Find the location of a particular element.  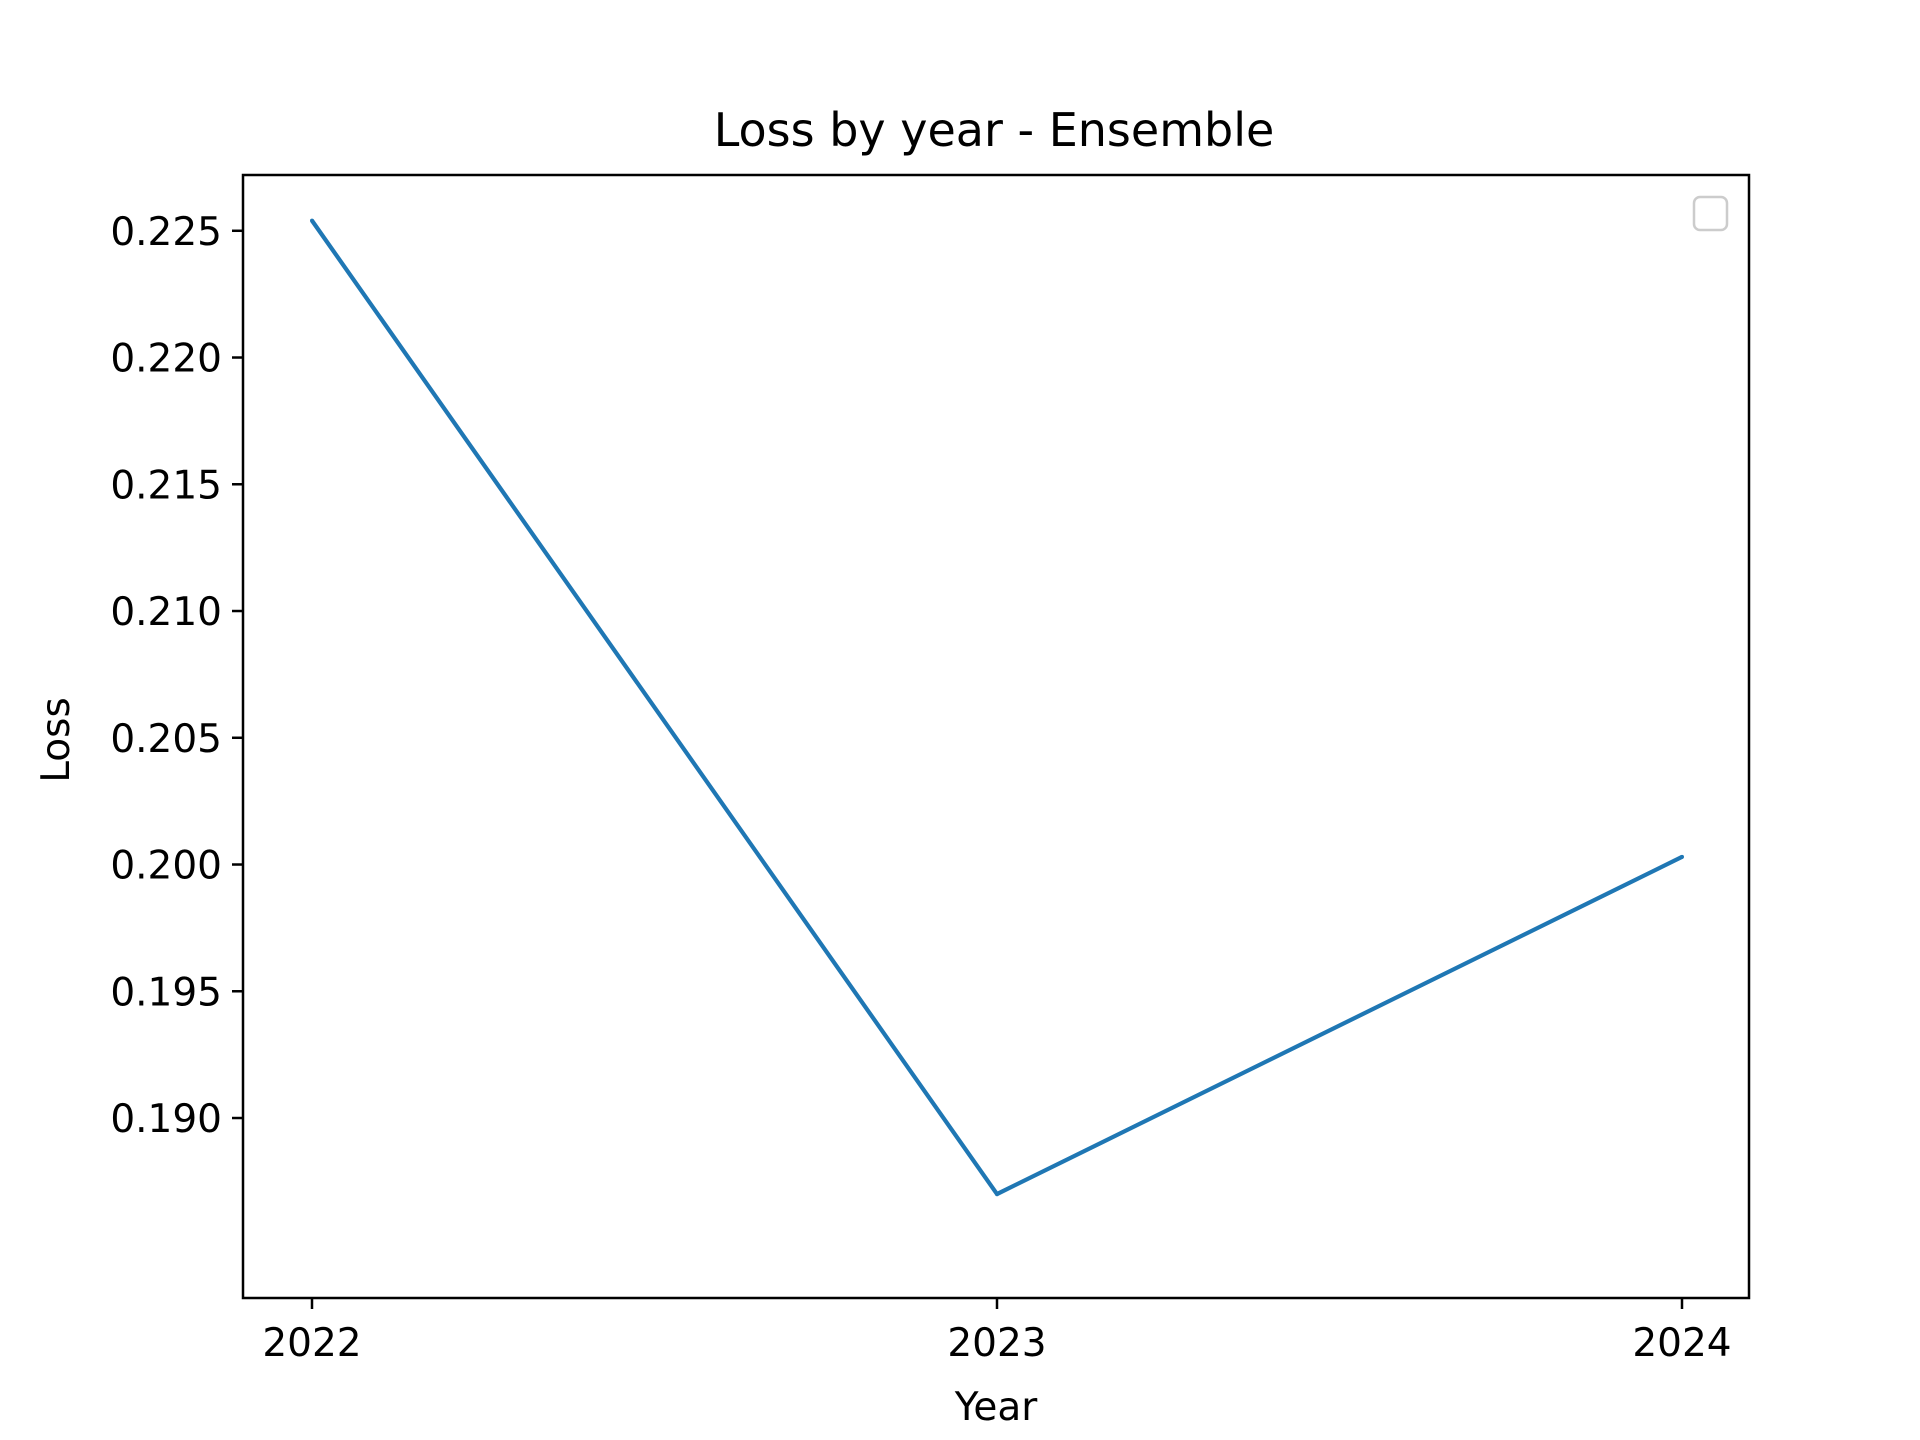

y-axis-ticks: 0.190 0.195 0.200 0.205 0.210 0.215 0.220 0.225 is located at coordinates (176, 676).